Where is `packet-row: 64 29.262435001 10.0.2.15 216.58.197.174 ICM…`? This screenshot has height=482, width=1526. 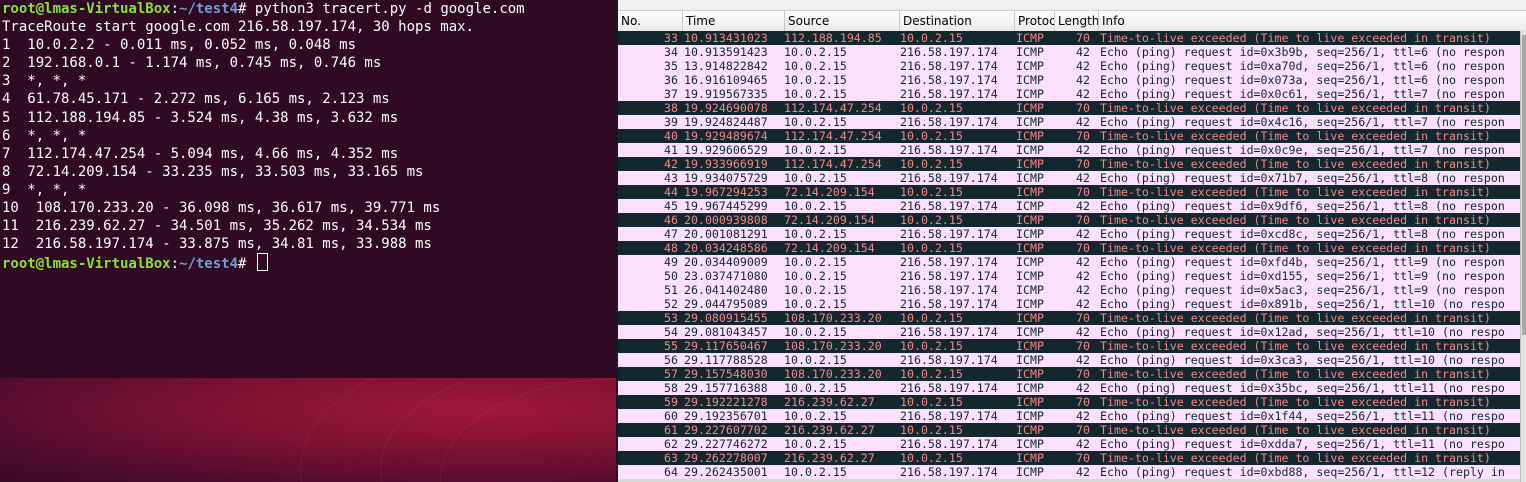
packet-row: 64 29.262435001 10.0.2.15 216.58.197.174 ICM… is located at coordinates (1069, 472).